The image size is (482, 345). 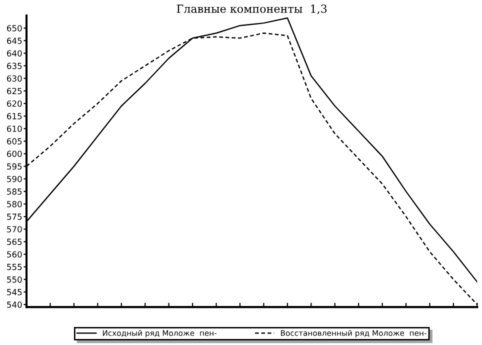 I want to click on y-tick-label: 570, so click(x=14, y=229).